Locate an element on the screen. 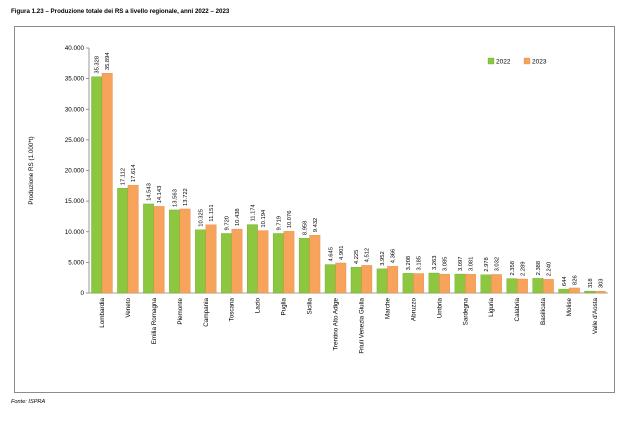 The height and width of the screenshot is (428, 630). y-tick-label: 5.000 is located at coordinates (76, 262).